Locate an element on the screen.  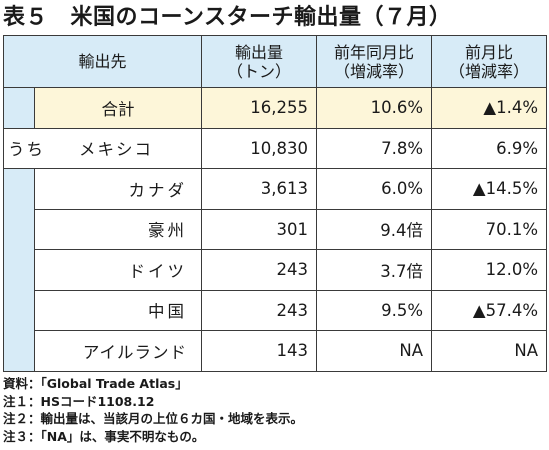
header-yoy: 前年同月比 （増減率） is located at coordinates (374, 61).